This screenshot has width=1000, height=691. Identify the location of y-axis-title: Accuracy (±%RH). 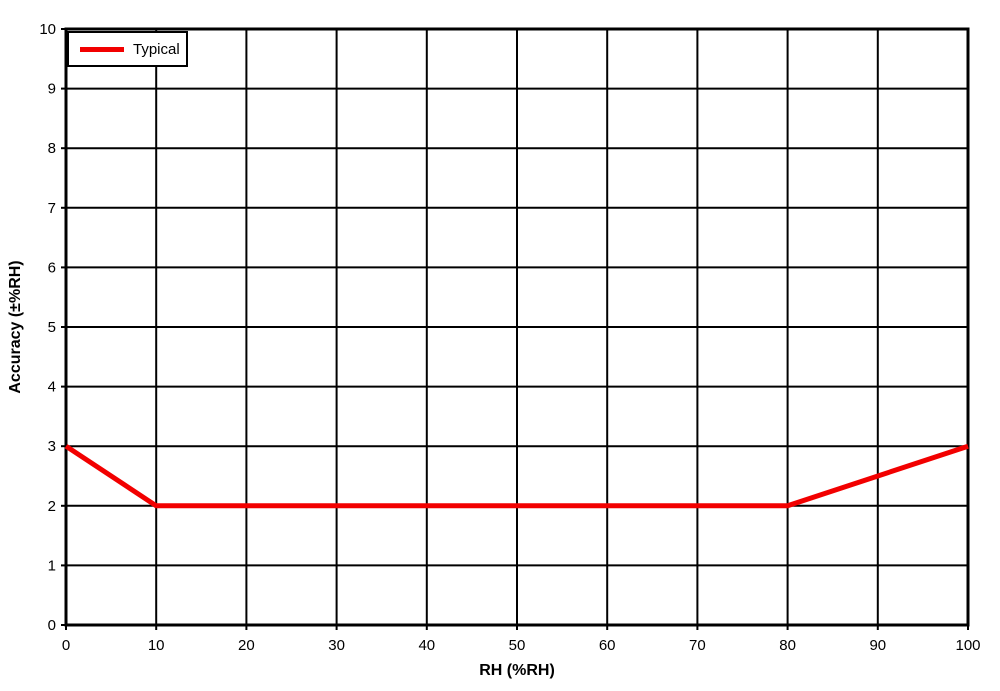
(15, 327).